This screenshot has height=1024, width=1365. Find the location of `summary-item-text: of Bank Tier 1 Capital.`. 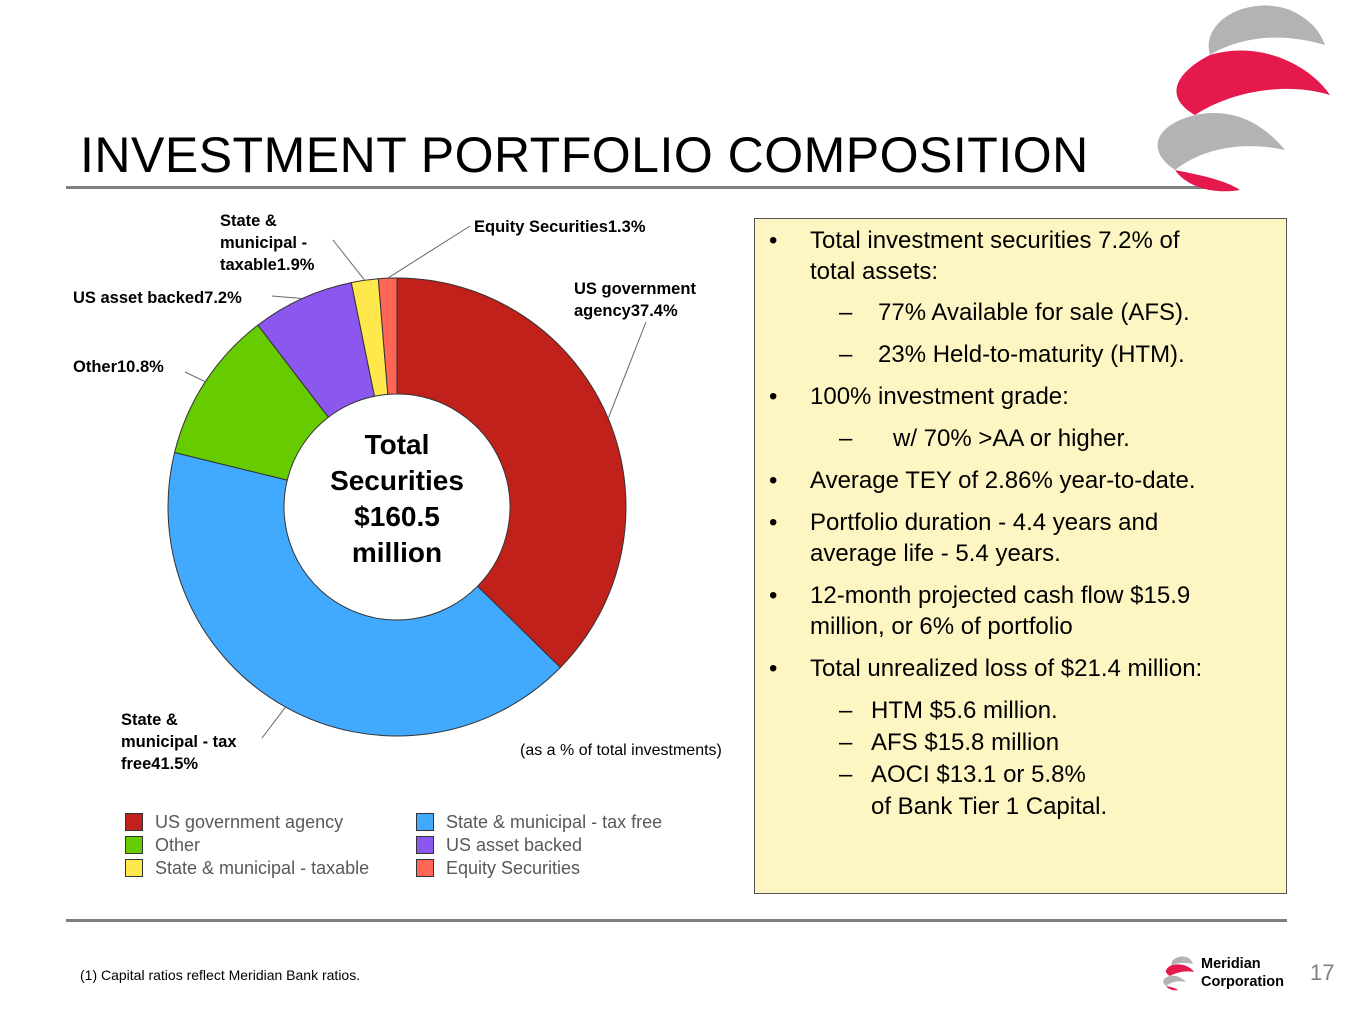

summary-item-text: of Bank Tier 1 Capital. is located at coordinates (989, 806).